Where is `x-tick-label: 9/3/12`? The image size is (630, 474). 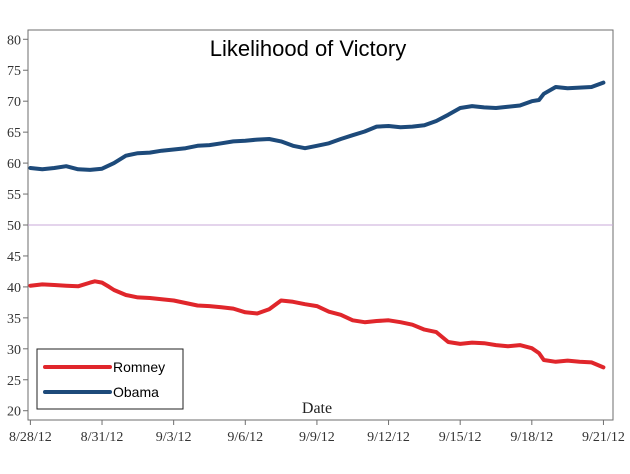 x-tick-label: 9/3/12 is located at coordinates (174, 437).